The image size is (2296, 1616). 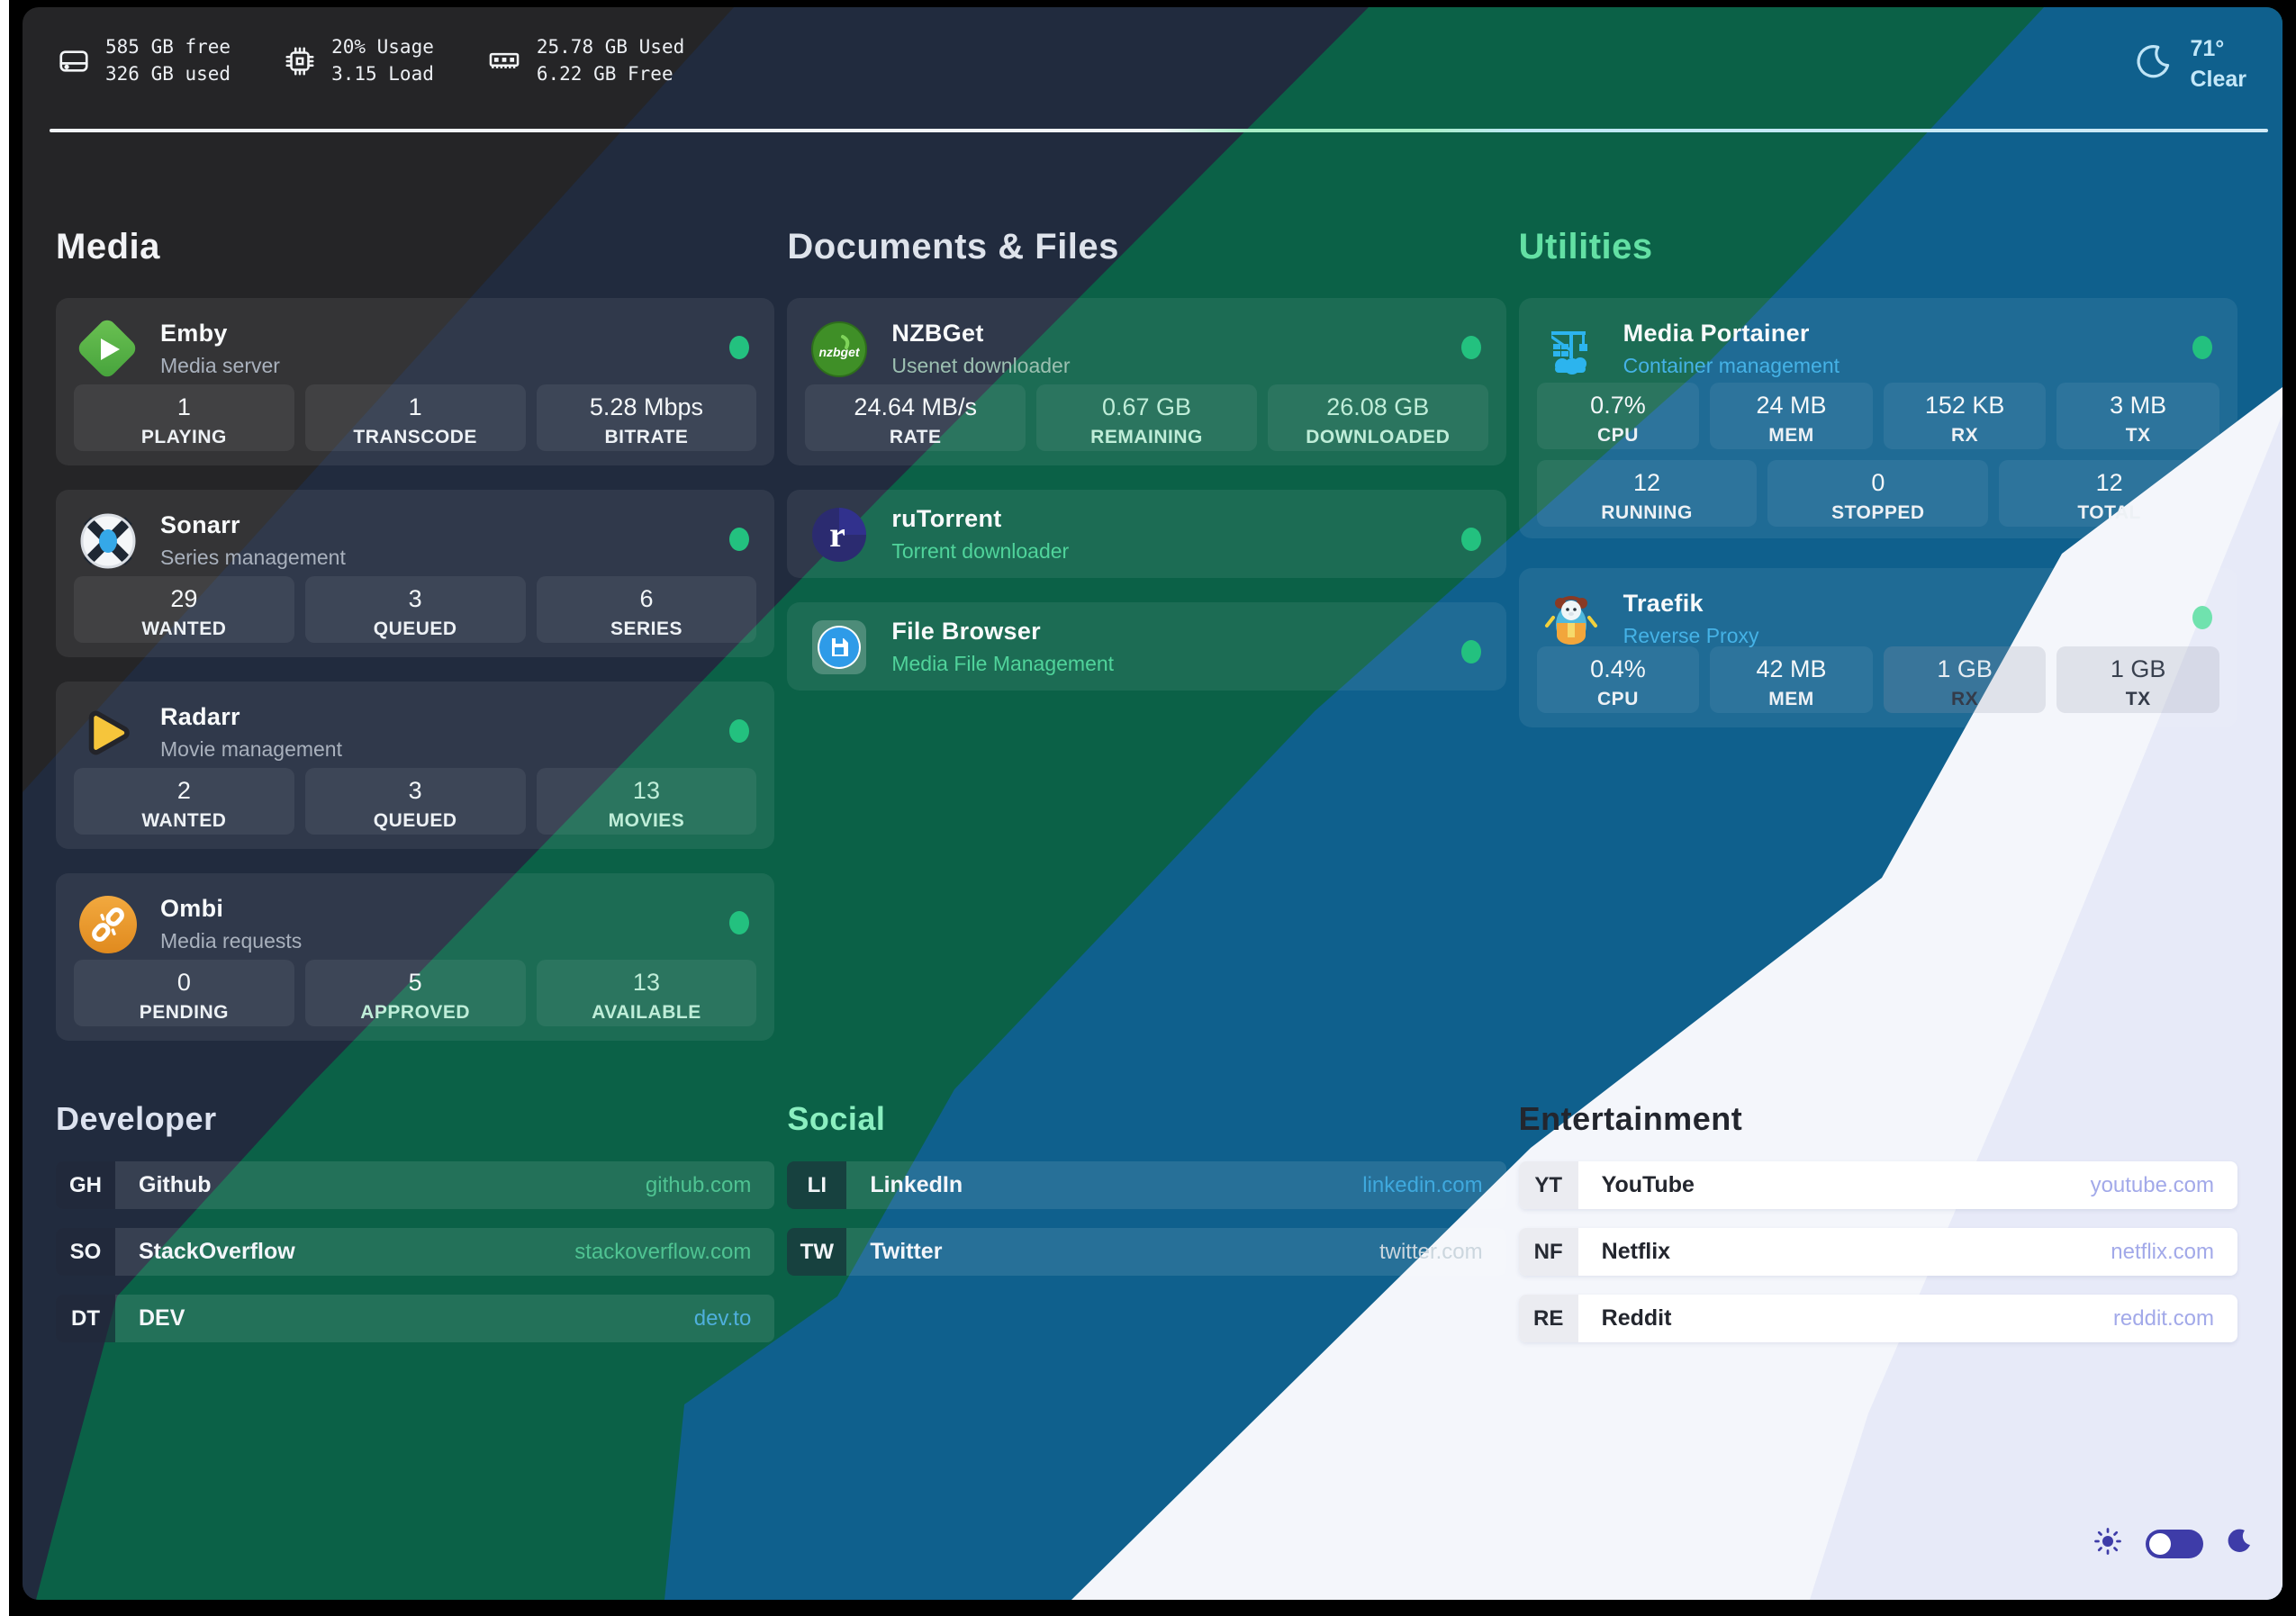 What do you see at coordinates (192, 908) in the screenshot?
I see `service-name: Ombi` at bounding box center [192, 908].